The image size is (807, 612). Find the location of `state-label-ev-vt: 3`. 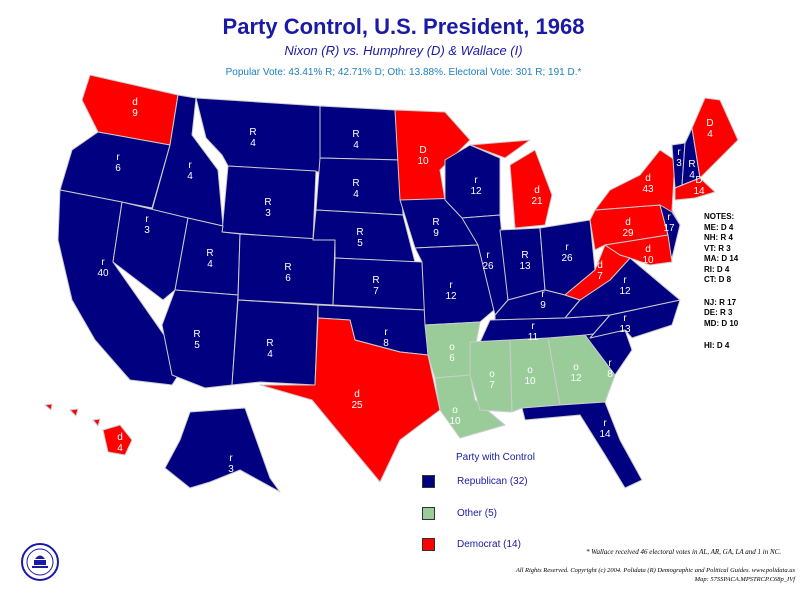

state-label-ev-vt: 3 is located at coordinates (679, 163).